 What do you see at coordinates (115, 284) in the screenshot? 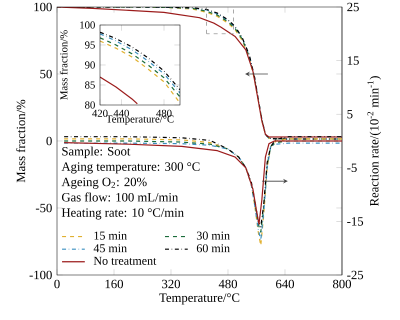
I see `x-tick-label: 160` at bounding box center [115, 284].